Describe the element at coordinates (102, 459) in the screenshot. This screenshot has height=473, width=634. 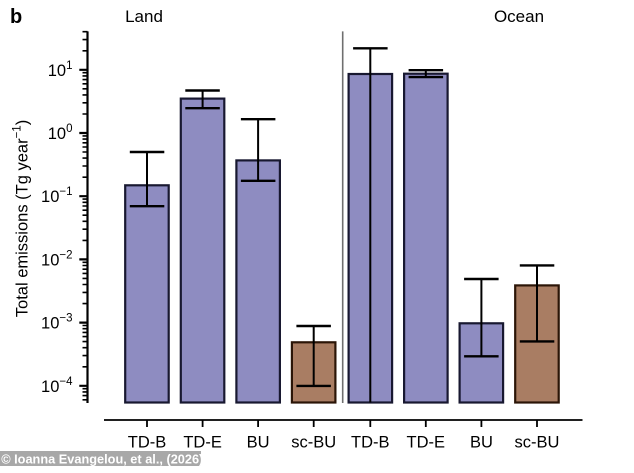
I see `svg-text:© Ioanna Evangelou, et al., (2: © Ioanna Evangelou, et al., (2026)` at that location.